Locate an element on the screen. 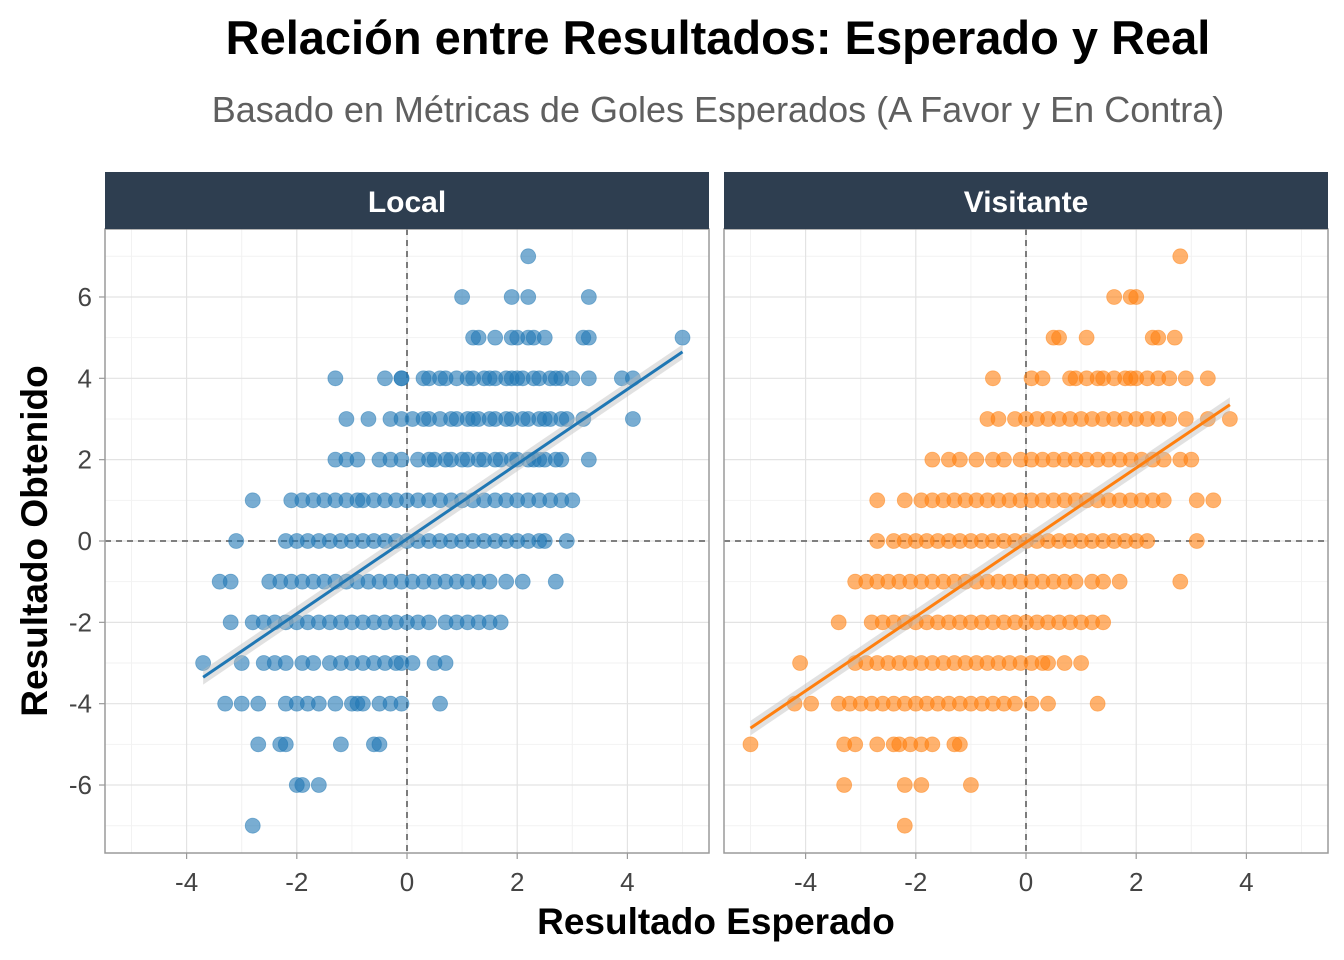  y-tick-label: 0 is located at coordinates (85, 541).